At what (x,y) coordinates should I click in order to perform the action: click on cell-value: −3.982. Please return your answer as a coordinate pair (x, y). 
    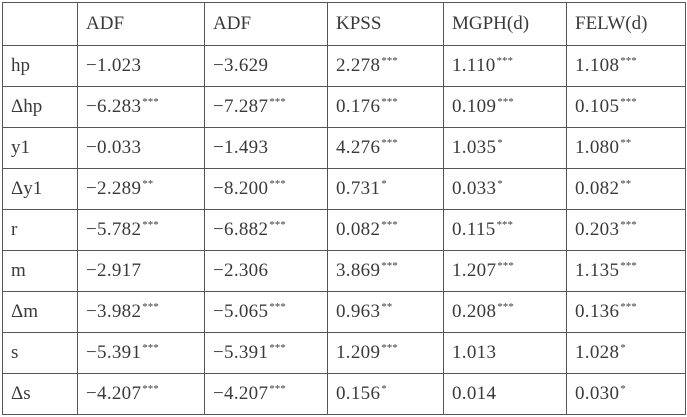
    Looking at the image, I should click on (114, 311).